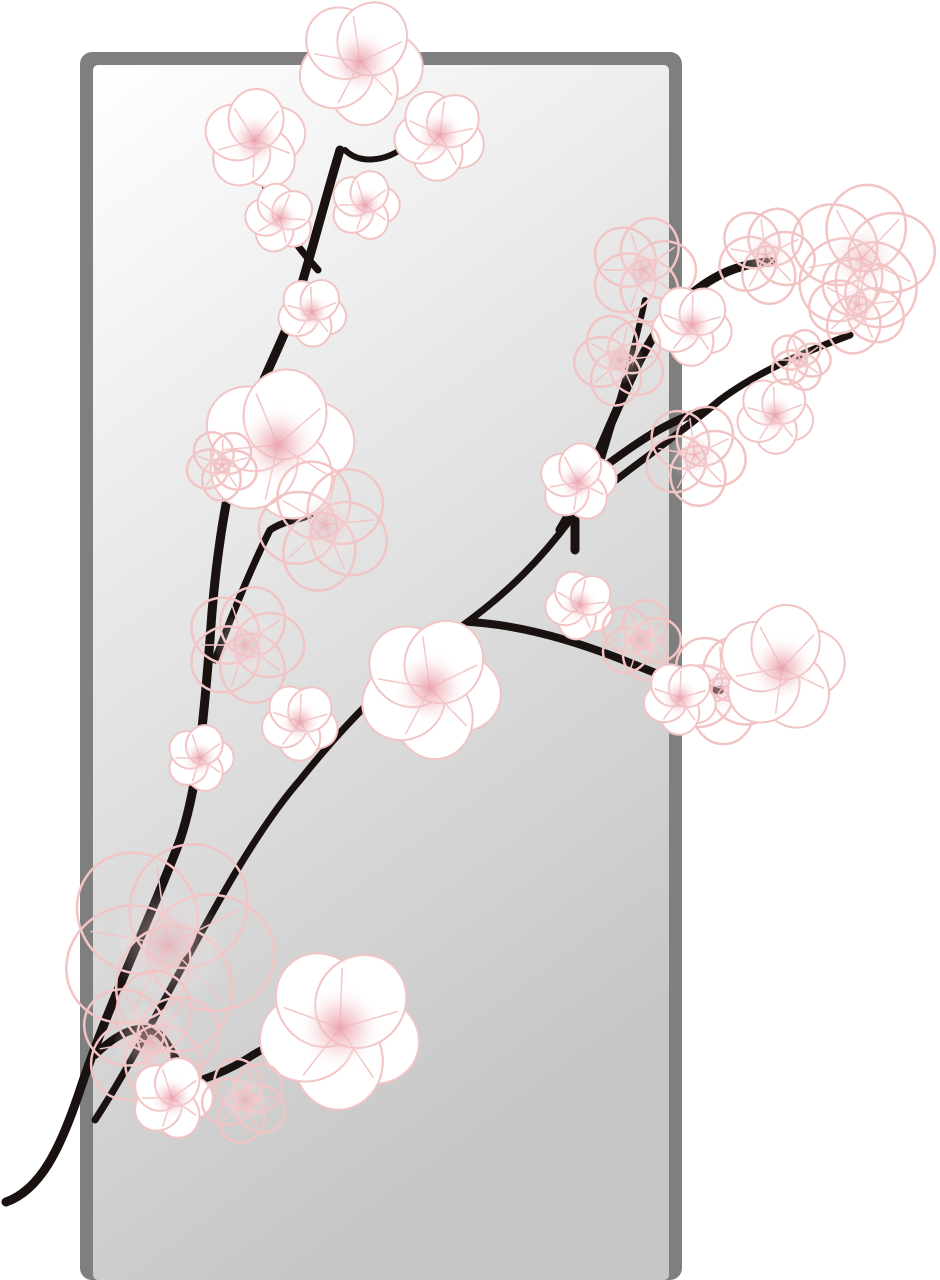 The image size is (940, 1280). What do you see at coordinates (652, 440) in the screenshot?
I see `branch-fork-mid` at bounding box center [652, 440].